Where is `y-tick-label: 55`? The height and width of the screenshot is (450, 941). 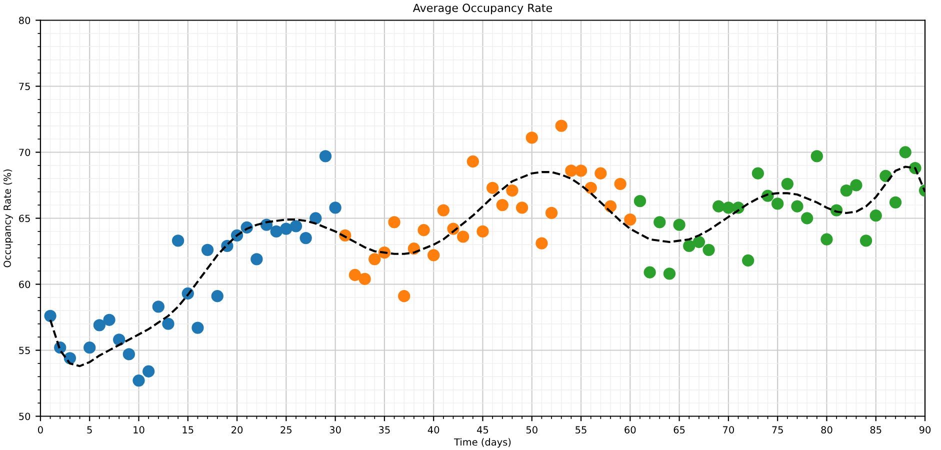
y-tick-label: 55 is located at coordinates (24, 350).